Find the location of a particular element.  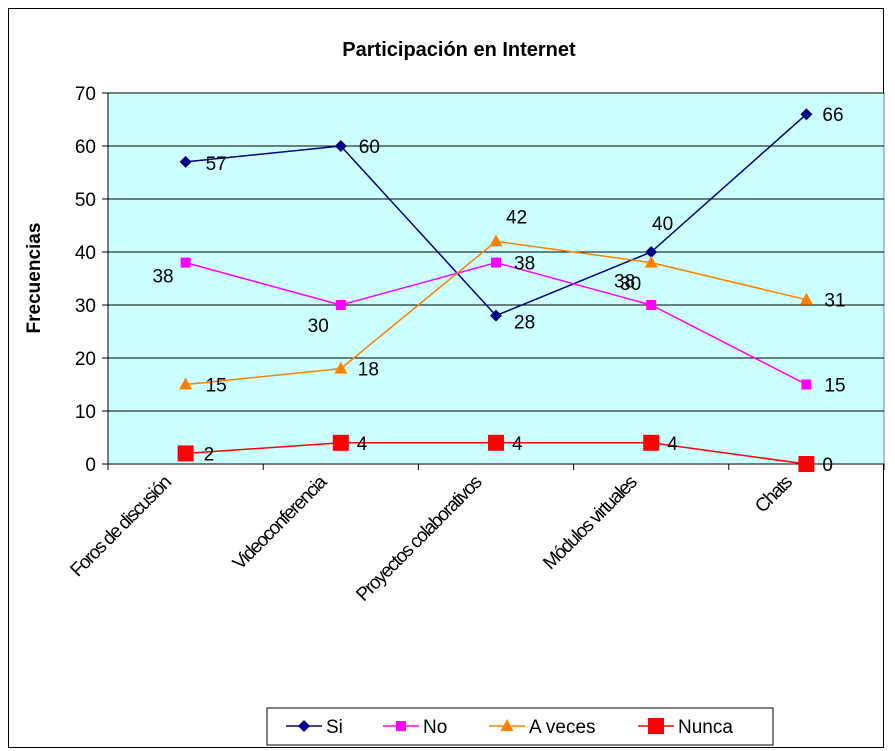

y-tick-label: 40 is located at coordinates (85, 253).